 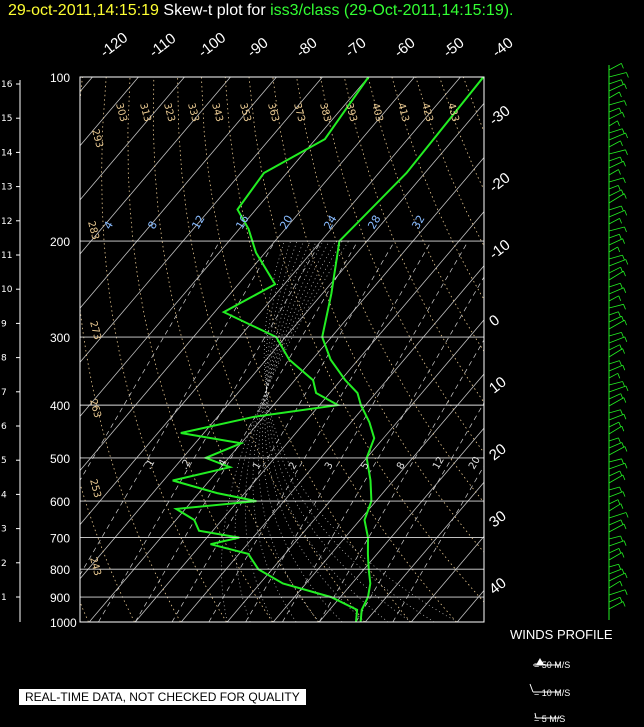 What do you see at coordinates (4, 495) in the screenshot?
I see `height-tick-label: 4` at bounding box center [4, 495].